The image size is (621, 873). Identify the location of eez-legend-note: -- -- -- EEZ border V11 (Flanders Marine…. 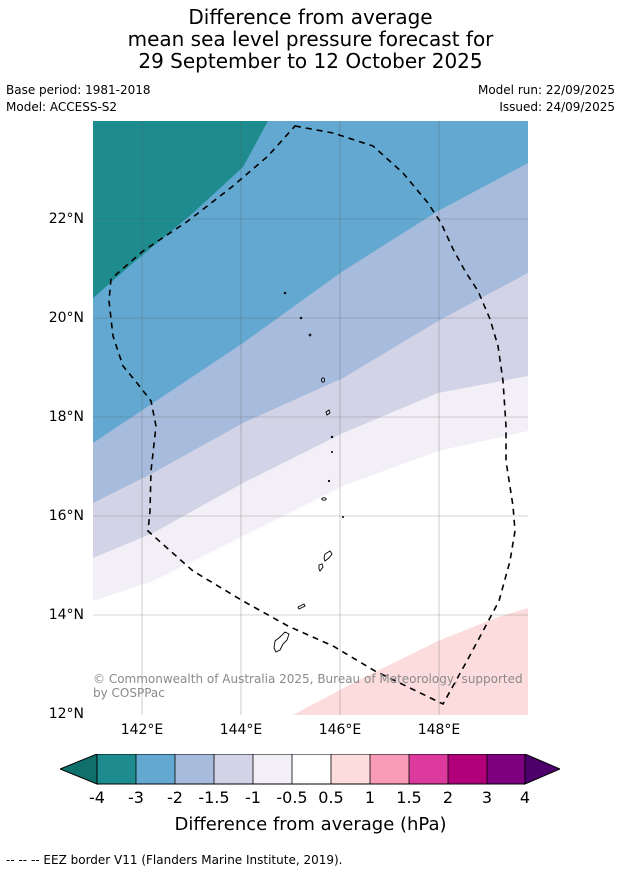
(174, 860).